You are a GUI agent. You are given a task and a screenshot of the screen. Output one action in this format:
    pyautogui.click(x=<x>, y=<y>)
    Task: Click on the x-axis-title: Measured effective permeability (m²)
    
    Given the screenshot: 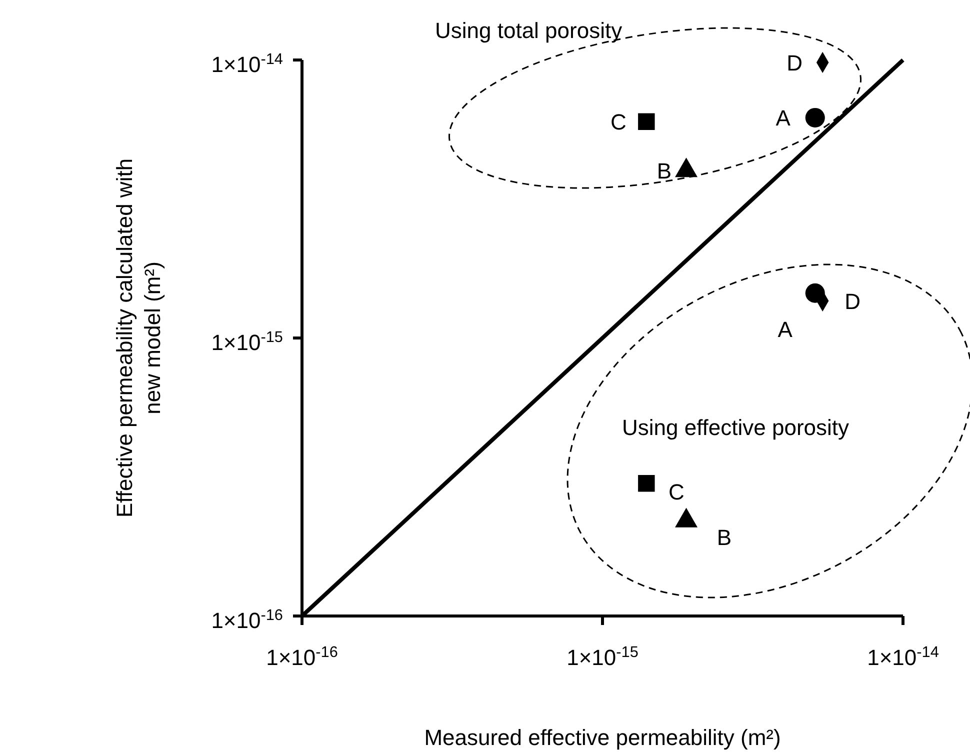 What is the action you would take?
    pyautogui.click(x=602, y=737)
    